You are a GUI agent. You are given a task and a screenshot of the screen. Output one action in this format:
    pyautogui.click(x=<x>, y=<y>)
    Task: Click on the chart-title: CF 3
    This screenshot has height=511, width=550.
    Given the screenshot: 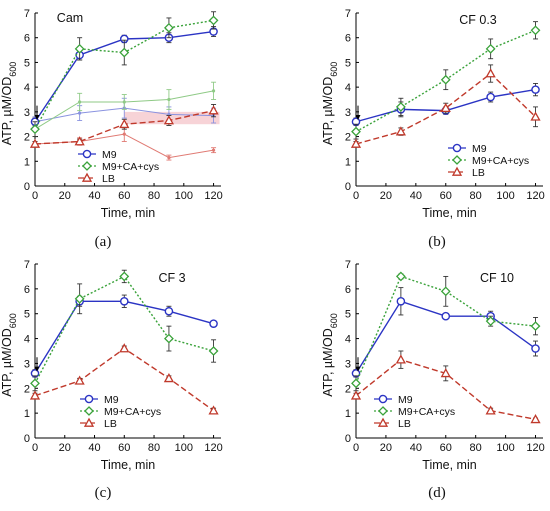 What is the action you would take?
    pyautogui.click(x=171, y=278)
    